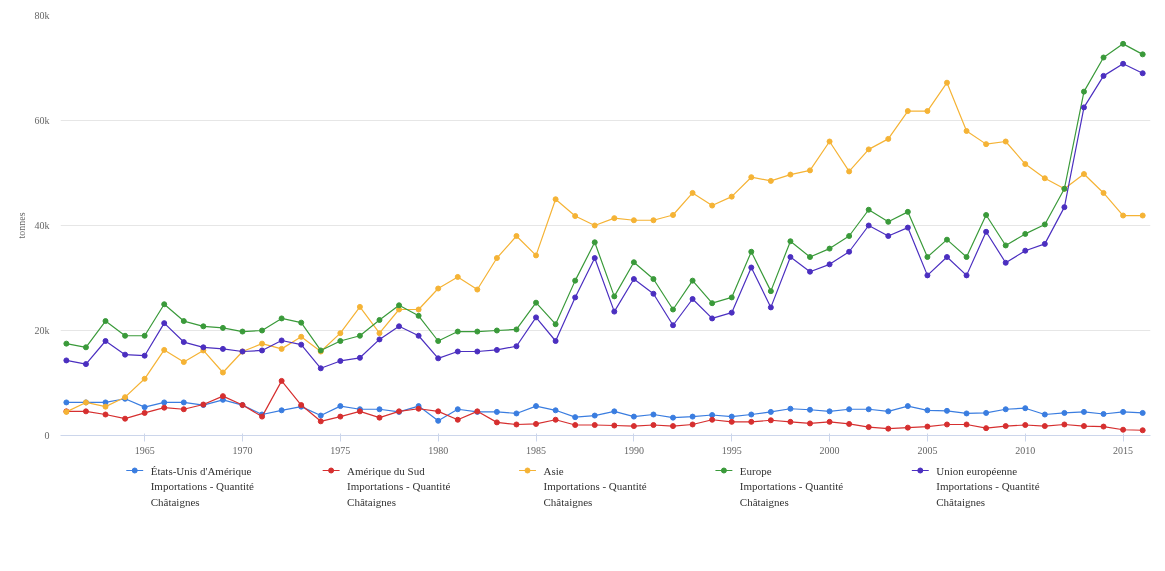 The image size is (1165, 571). I want to click on y-tick-label: 0, so click(47, 435).